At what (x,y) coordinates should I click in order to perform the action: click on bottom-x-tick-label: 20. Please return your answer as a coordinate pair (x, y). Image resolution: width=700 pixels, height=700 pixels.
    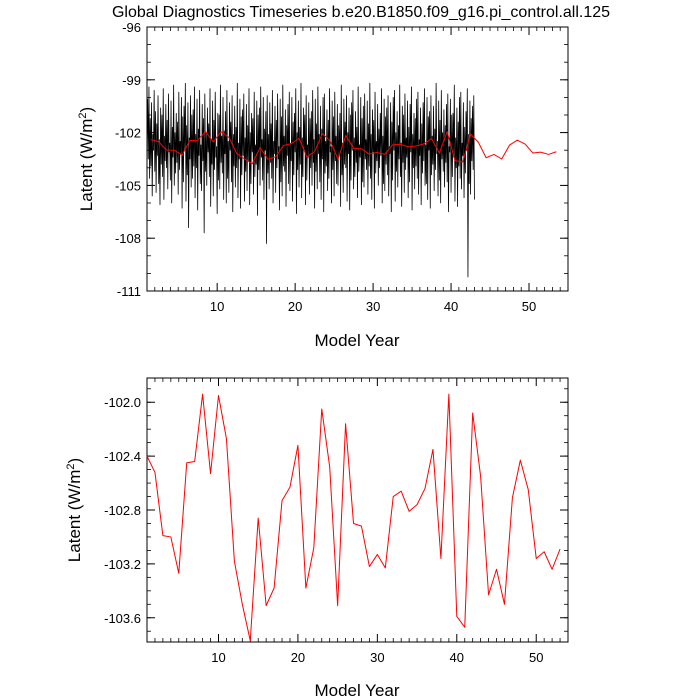
    Looking at the image, I should click on (298, 657).